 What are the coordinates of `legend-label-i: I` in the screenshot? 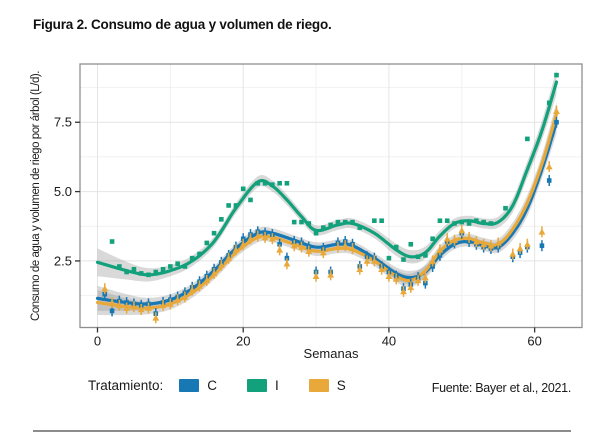 It's located at (277, 385).